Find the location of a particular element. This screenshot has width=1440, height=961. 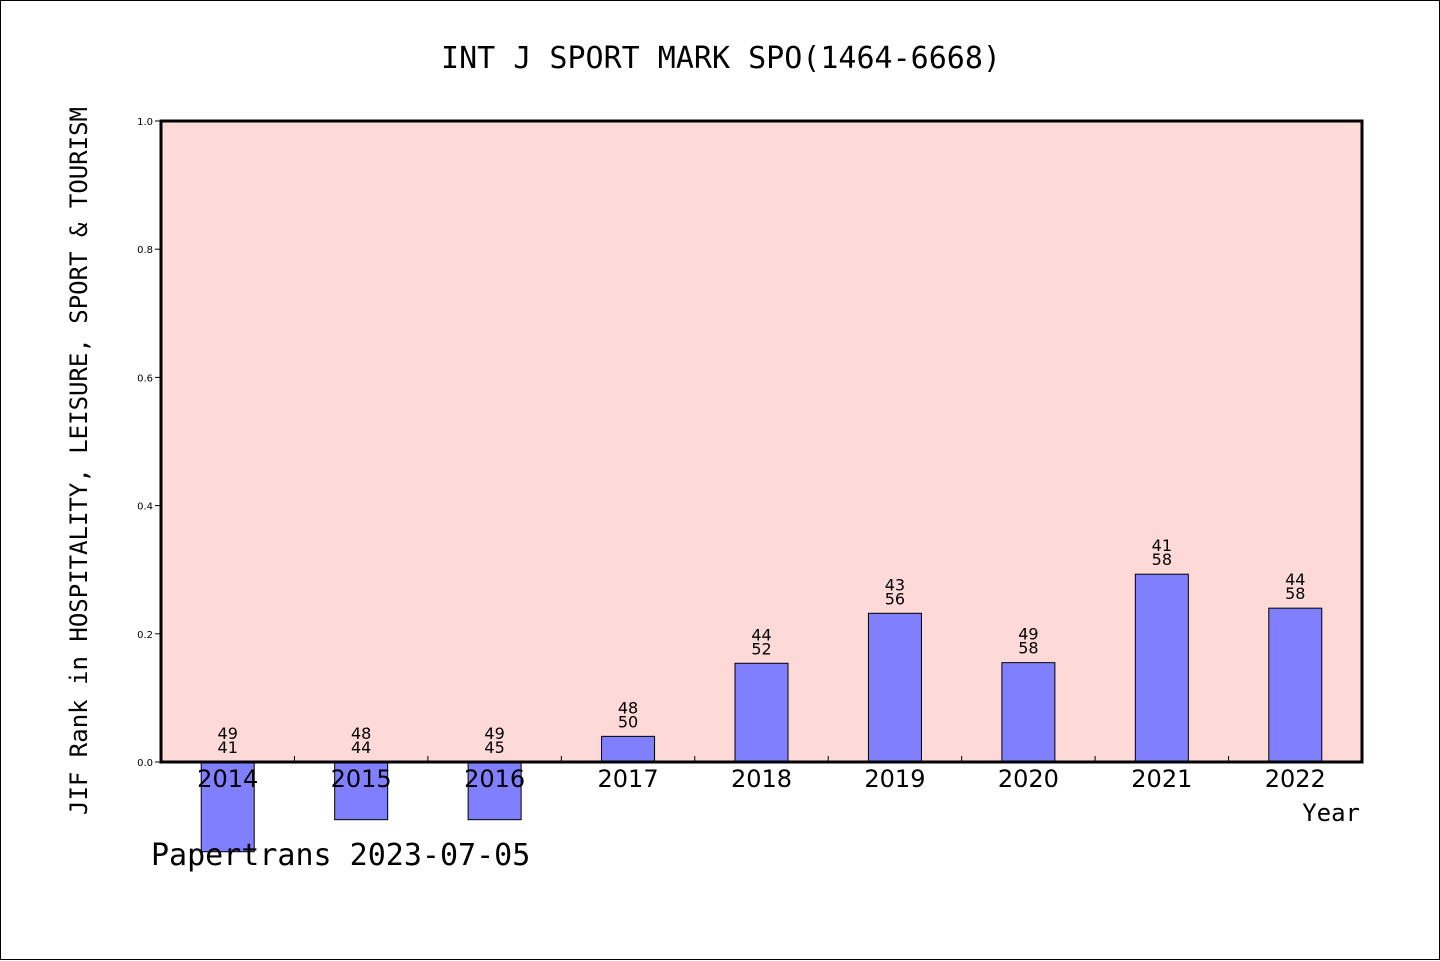

x-tick-label: 2017 is located at coordinates (628, 779).